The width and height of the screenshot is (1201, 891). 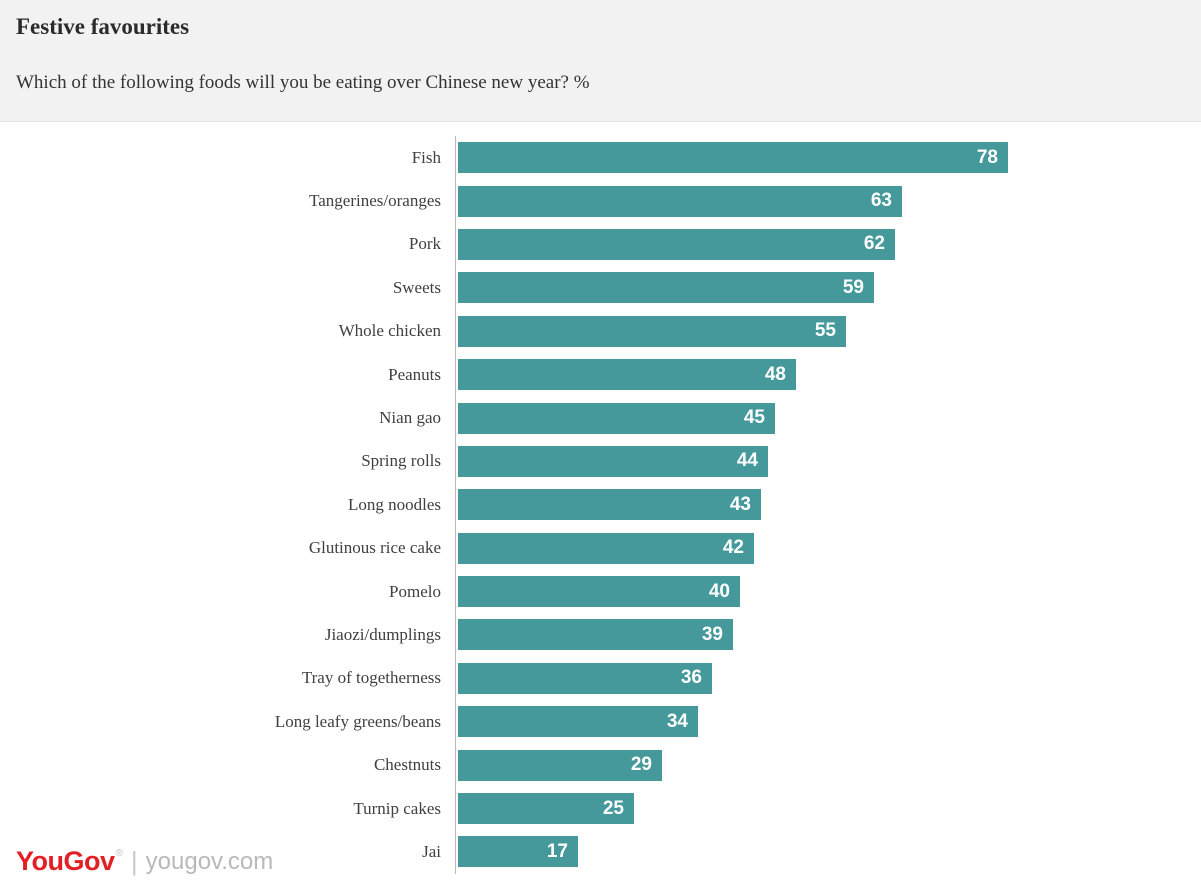 What do you see at coordinates (609, 505) in the screenshot?
I see `bar: 43` at bounding box center [609, 505].